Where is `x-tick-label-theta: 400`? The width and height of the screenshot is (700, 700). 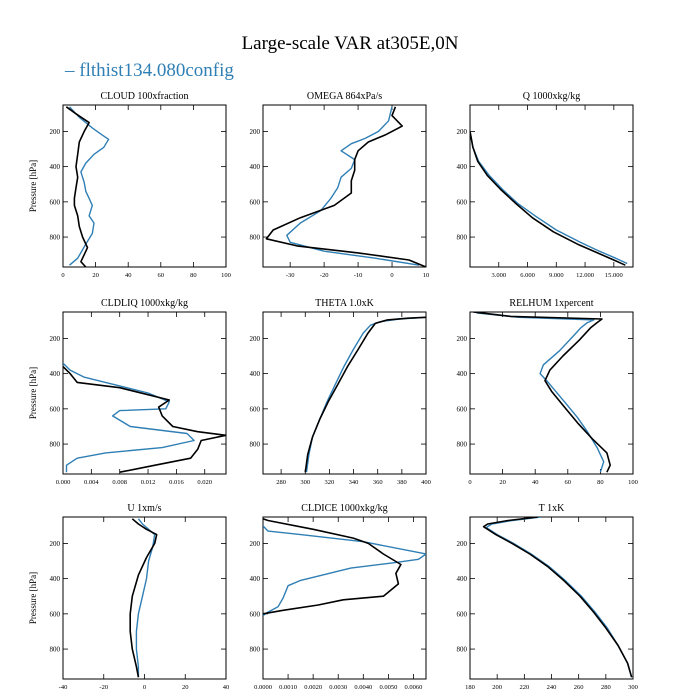 x-tick-label-theta: 400 is located at coordinates (426, 482).